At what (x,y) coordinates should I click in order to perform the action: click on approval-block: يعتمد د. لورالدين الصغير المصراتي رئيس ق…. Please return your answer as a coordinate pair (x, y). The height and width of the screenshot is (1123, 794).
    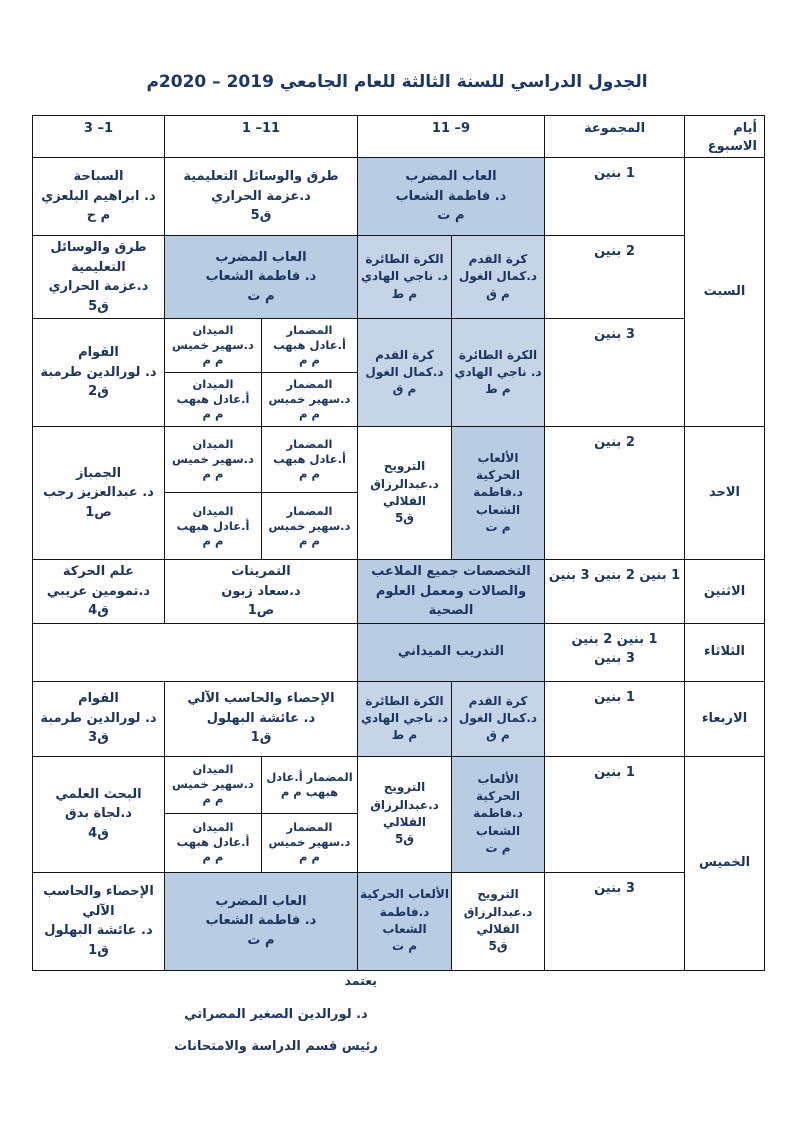
    Looking at the image, I should click on (276, 1014).